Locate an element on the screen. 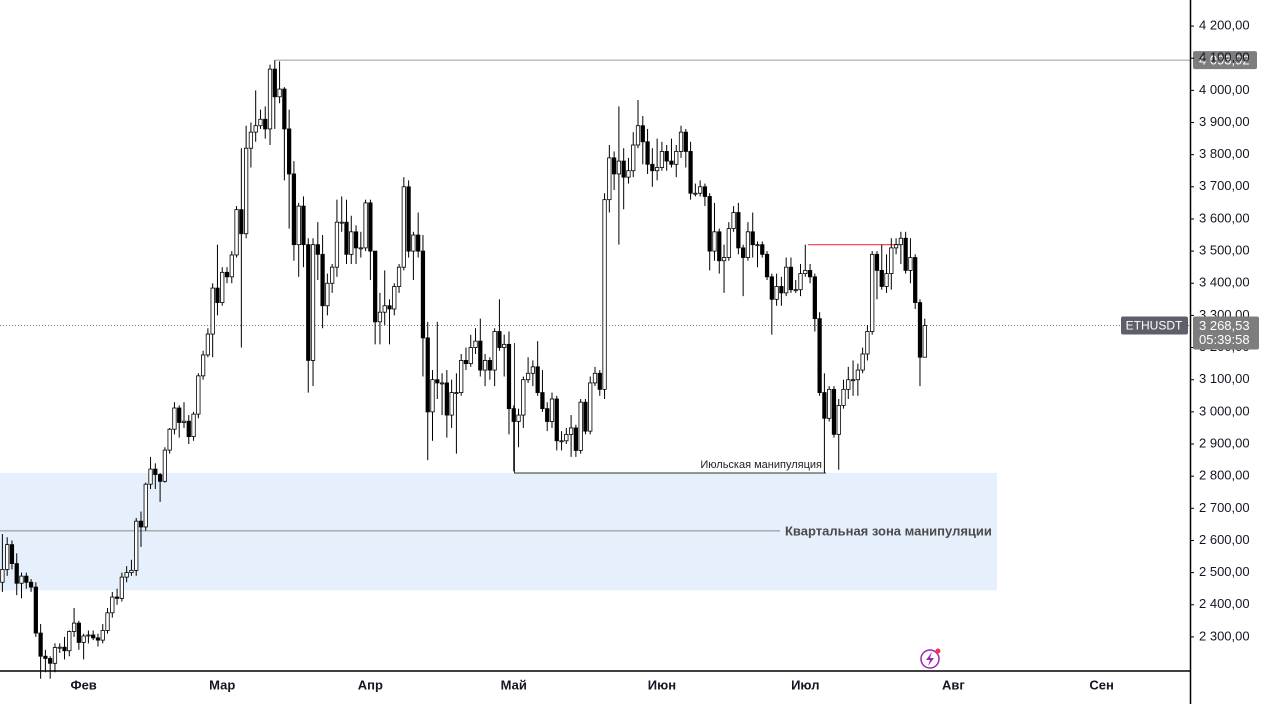  zone-label: Квартальная зона манипуляции is located at coordinates (888, 530).